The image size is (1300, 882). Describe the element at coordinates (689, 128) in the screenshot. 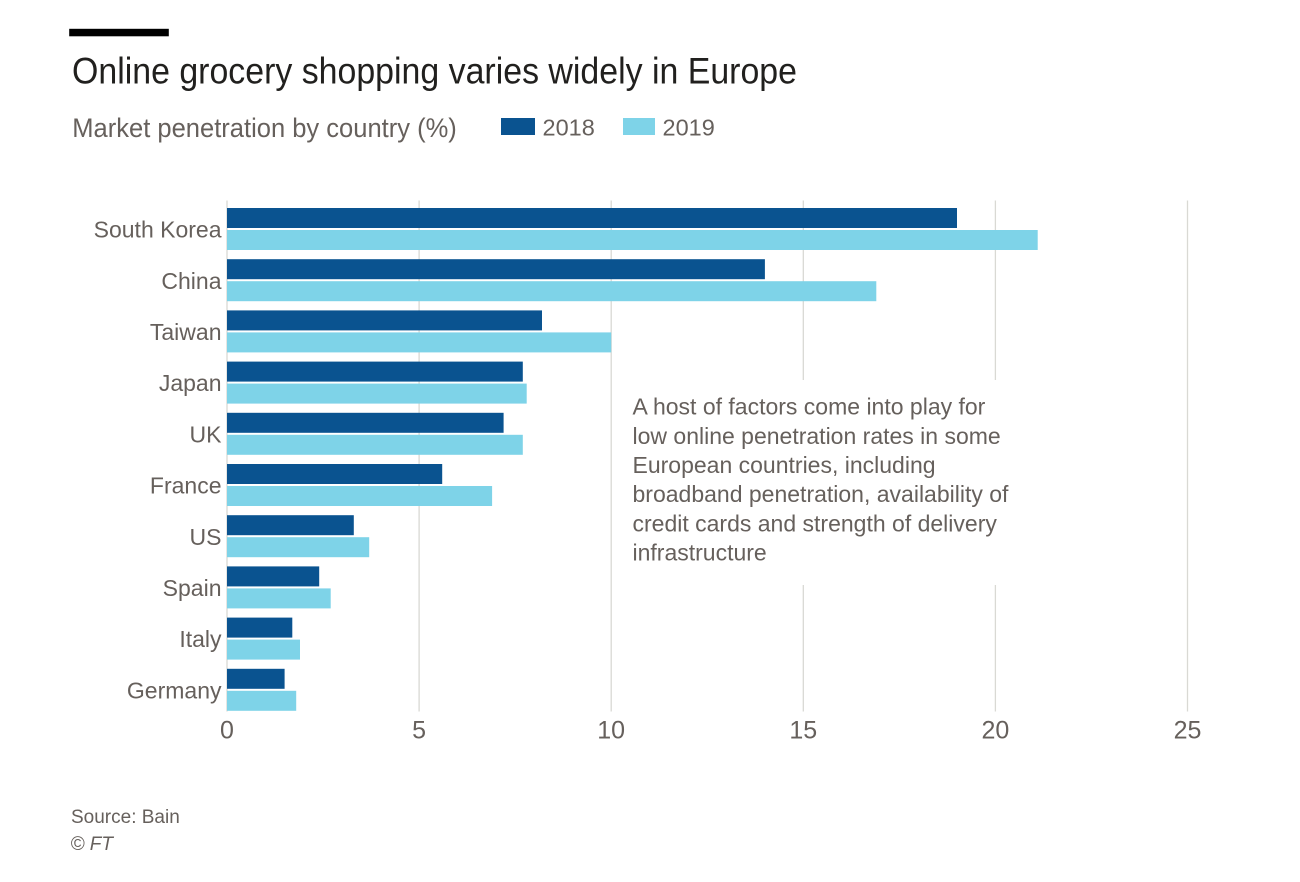

I see `svg-text: 2019` at that location.